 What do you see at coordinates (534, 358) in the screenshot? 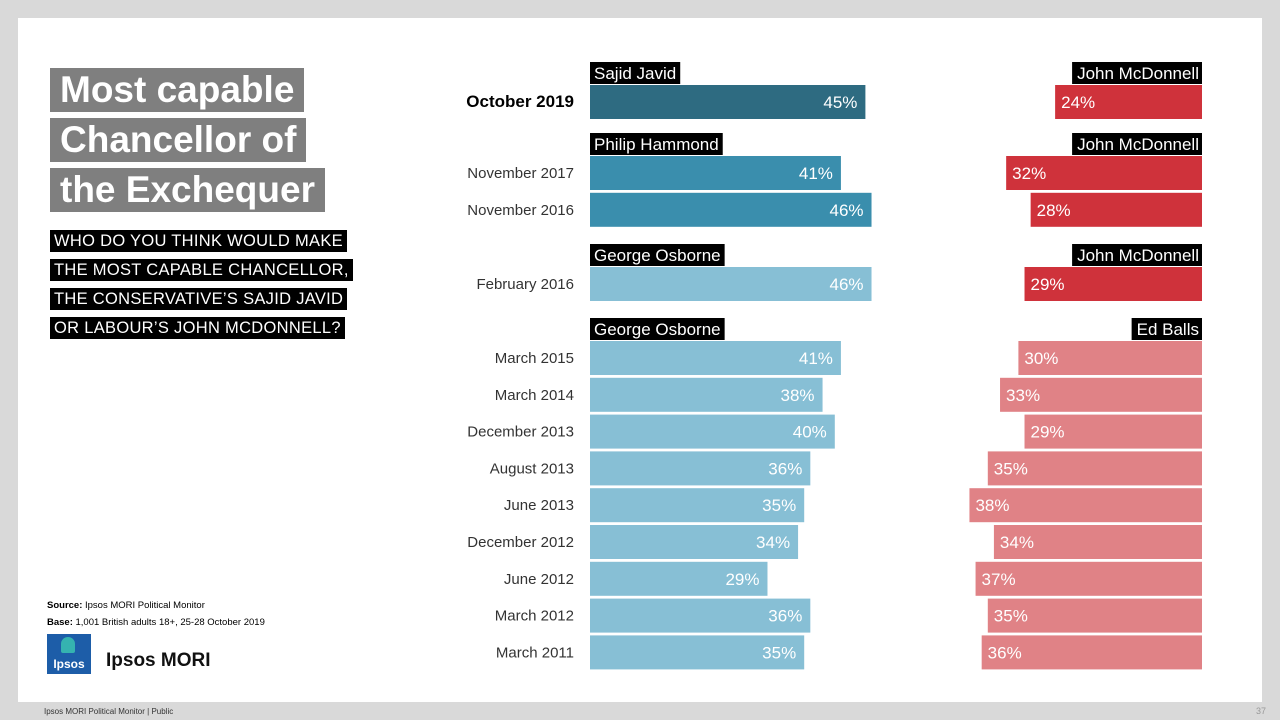
I see `row-label: March 2015` at bounding box center [534, 358].